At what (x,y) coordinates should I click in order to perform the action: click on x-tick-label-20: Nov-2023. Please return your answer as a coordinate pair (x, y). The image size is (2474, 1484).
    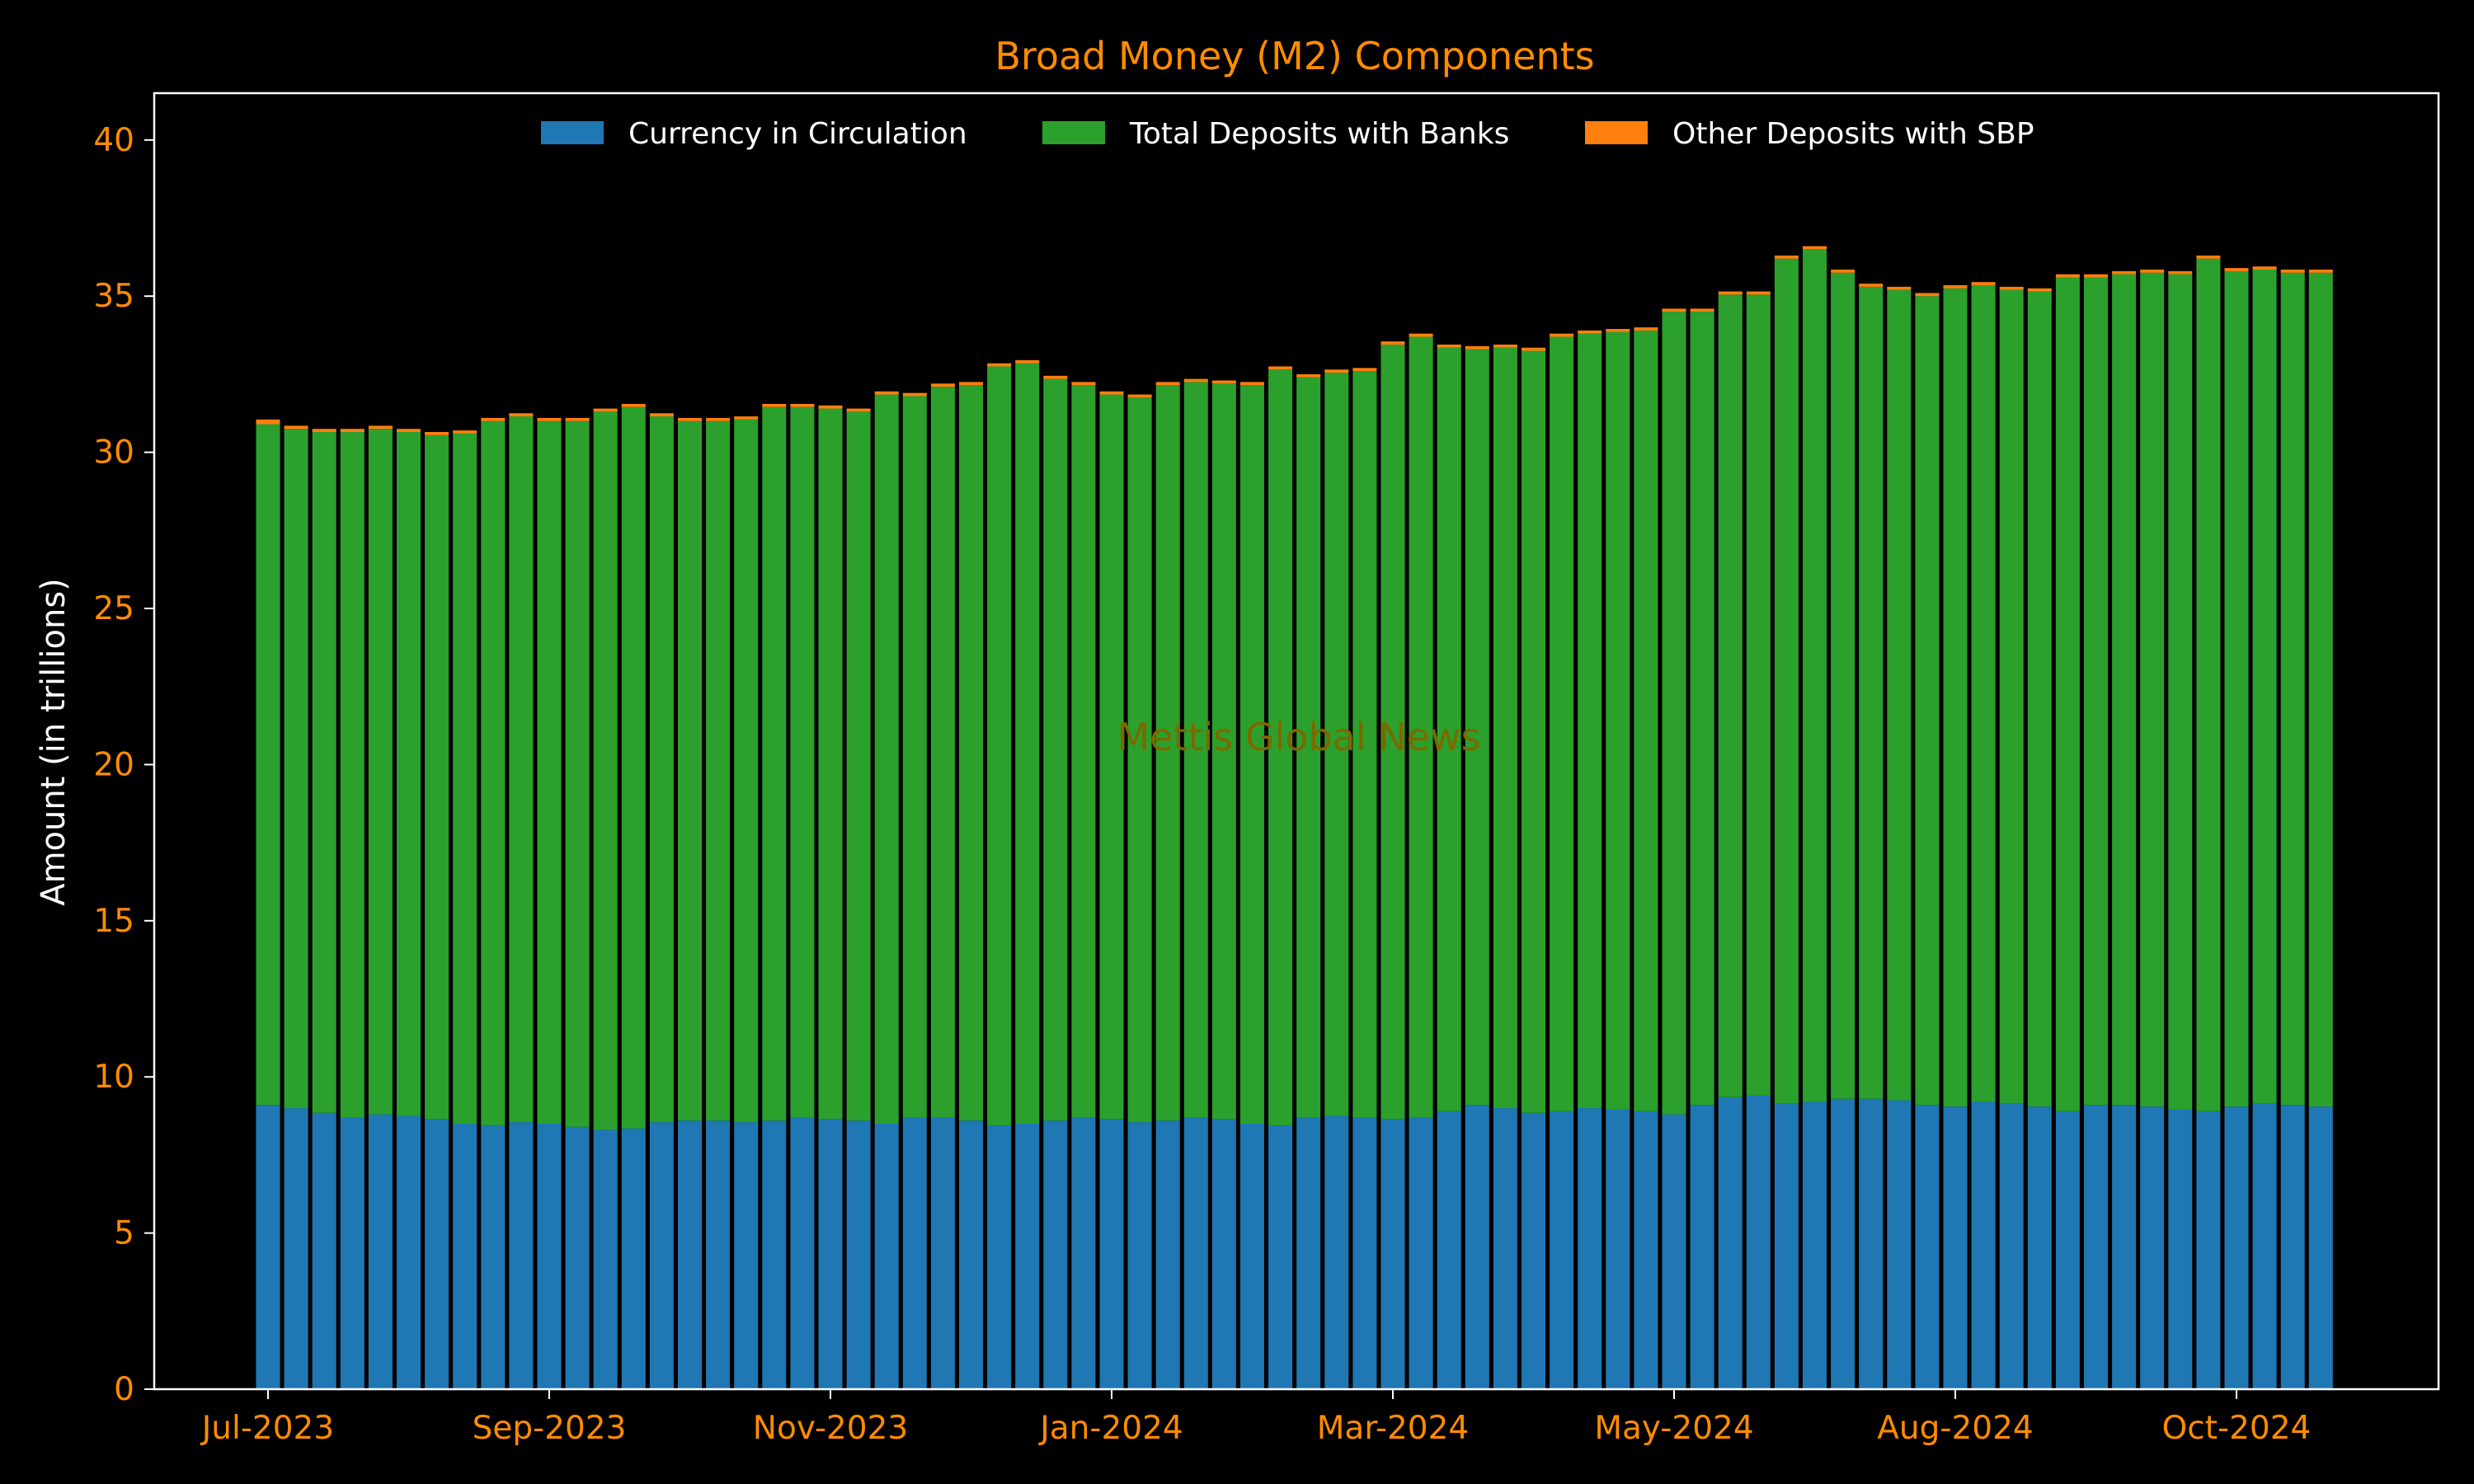
    Looking at the image, I should click on (830, 1428).